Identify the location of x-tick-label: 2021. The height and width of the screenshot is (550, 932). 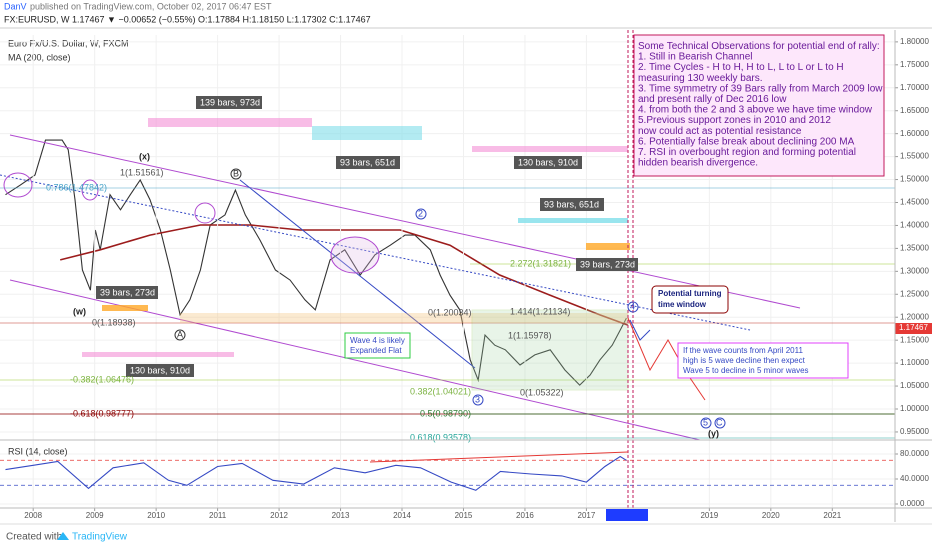
(832, 515).